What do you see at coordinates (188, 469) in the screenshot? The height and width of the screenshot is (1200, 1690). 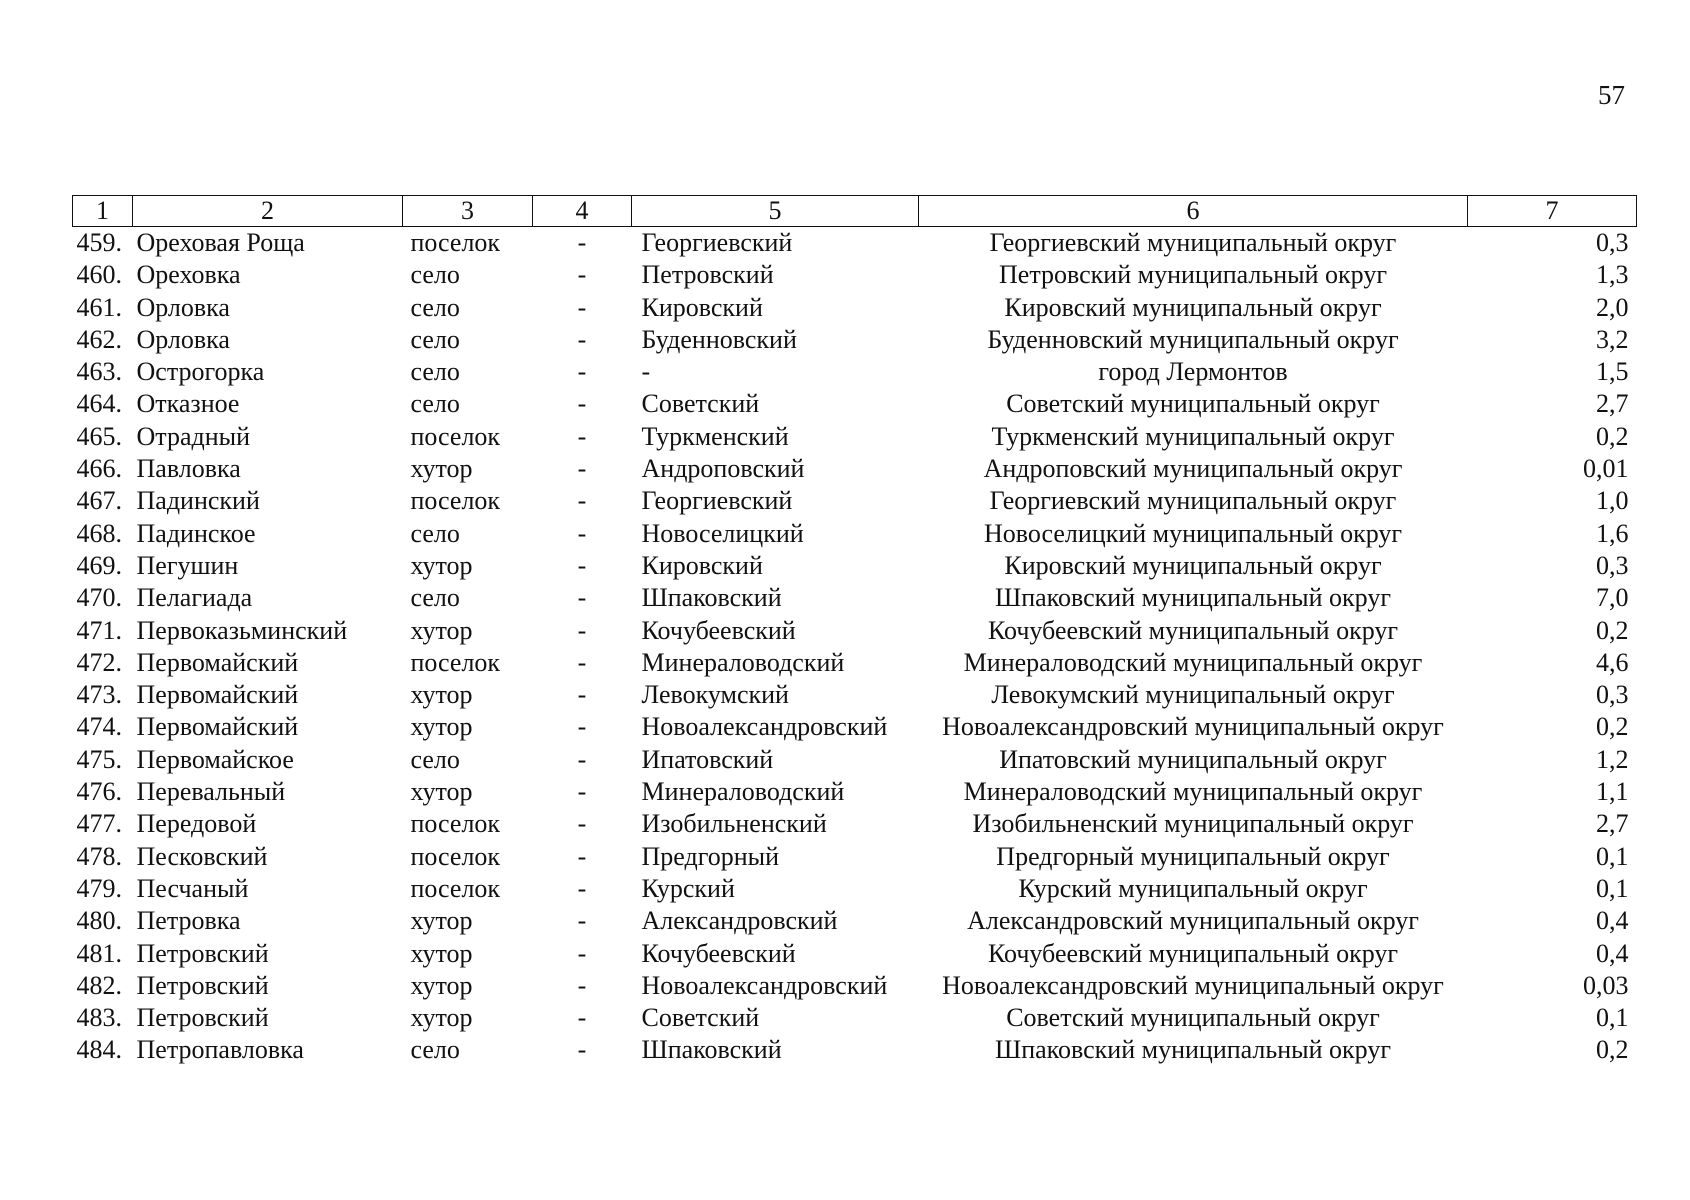 I see `settlement-name: Павловка` at bounding box center [188, 469].